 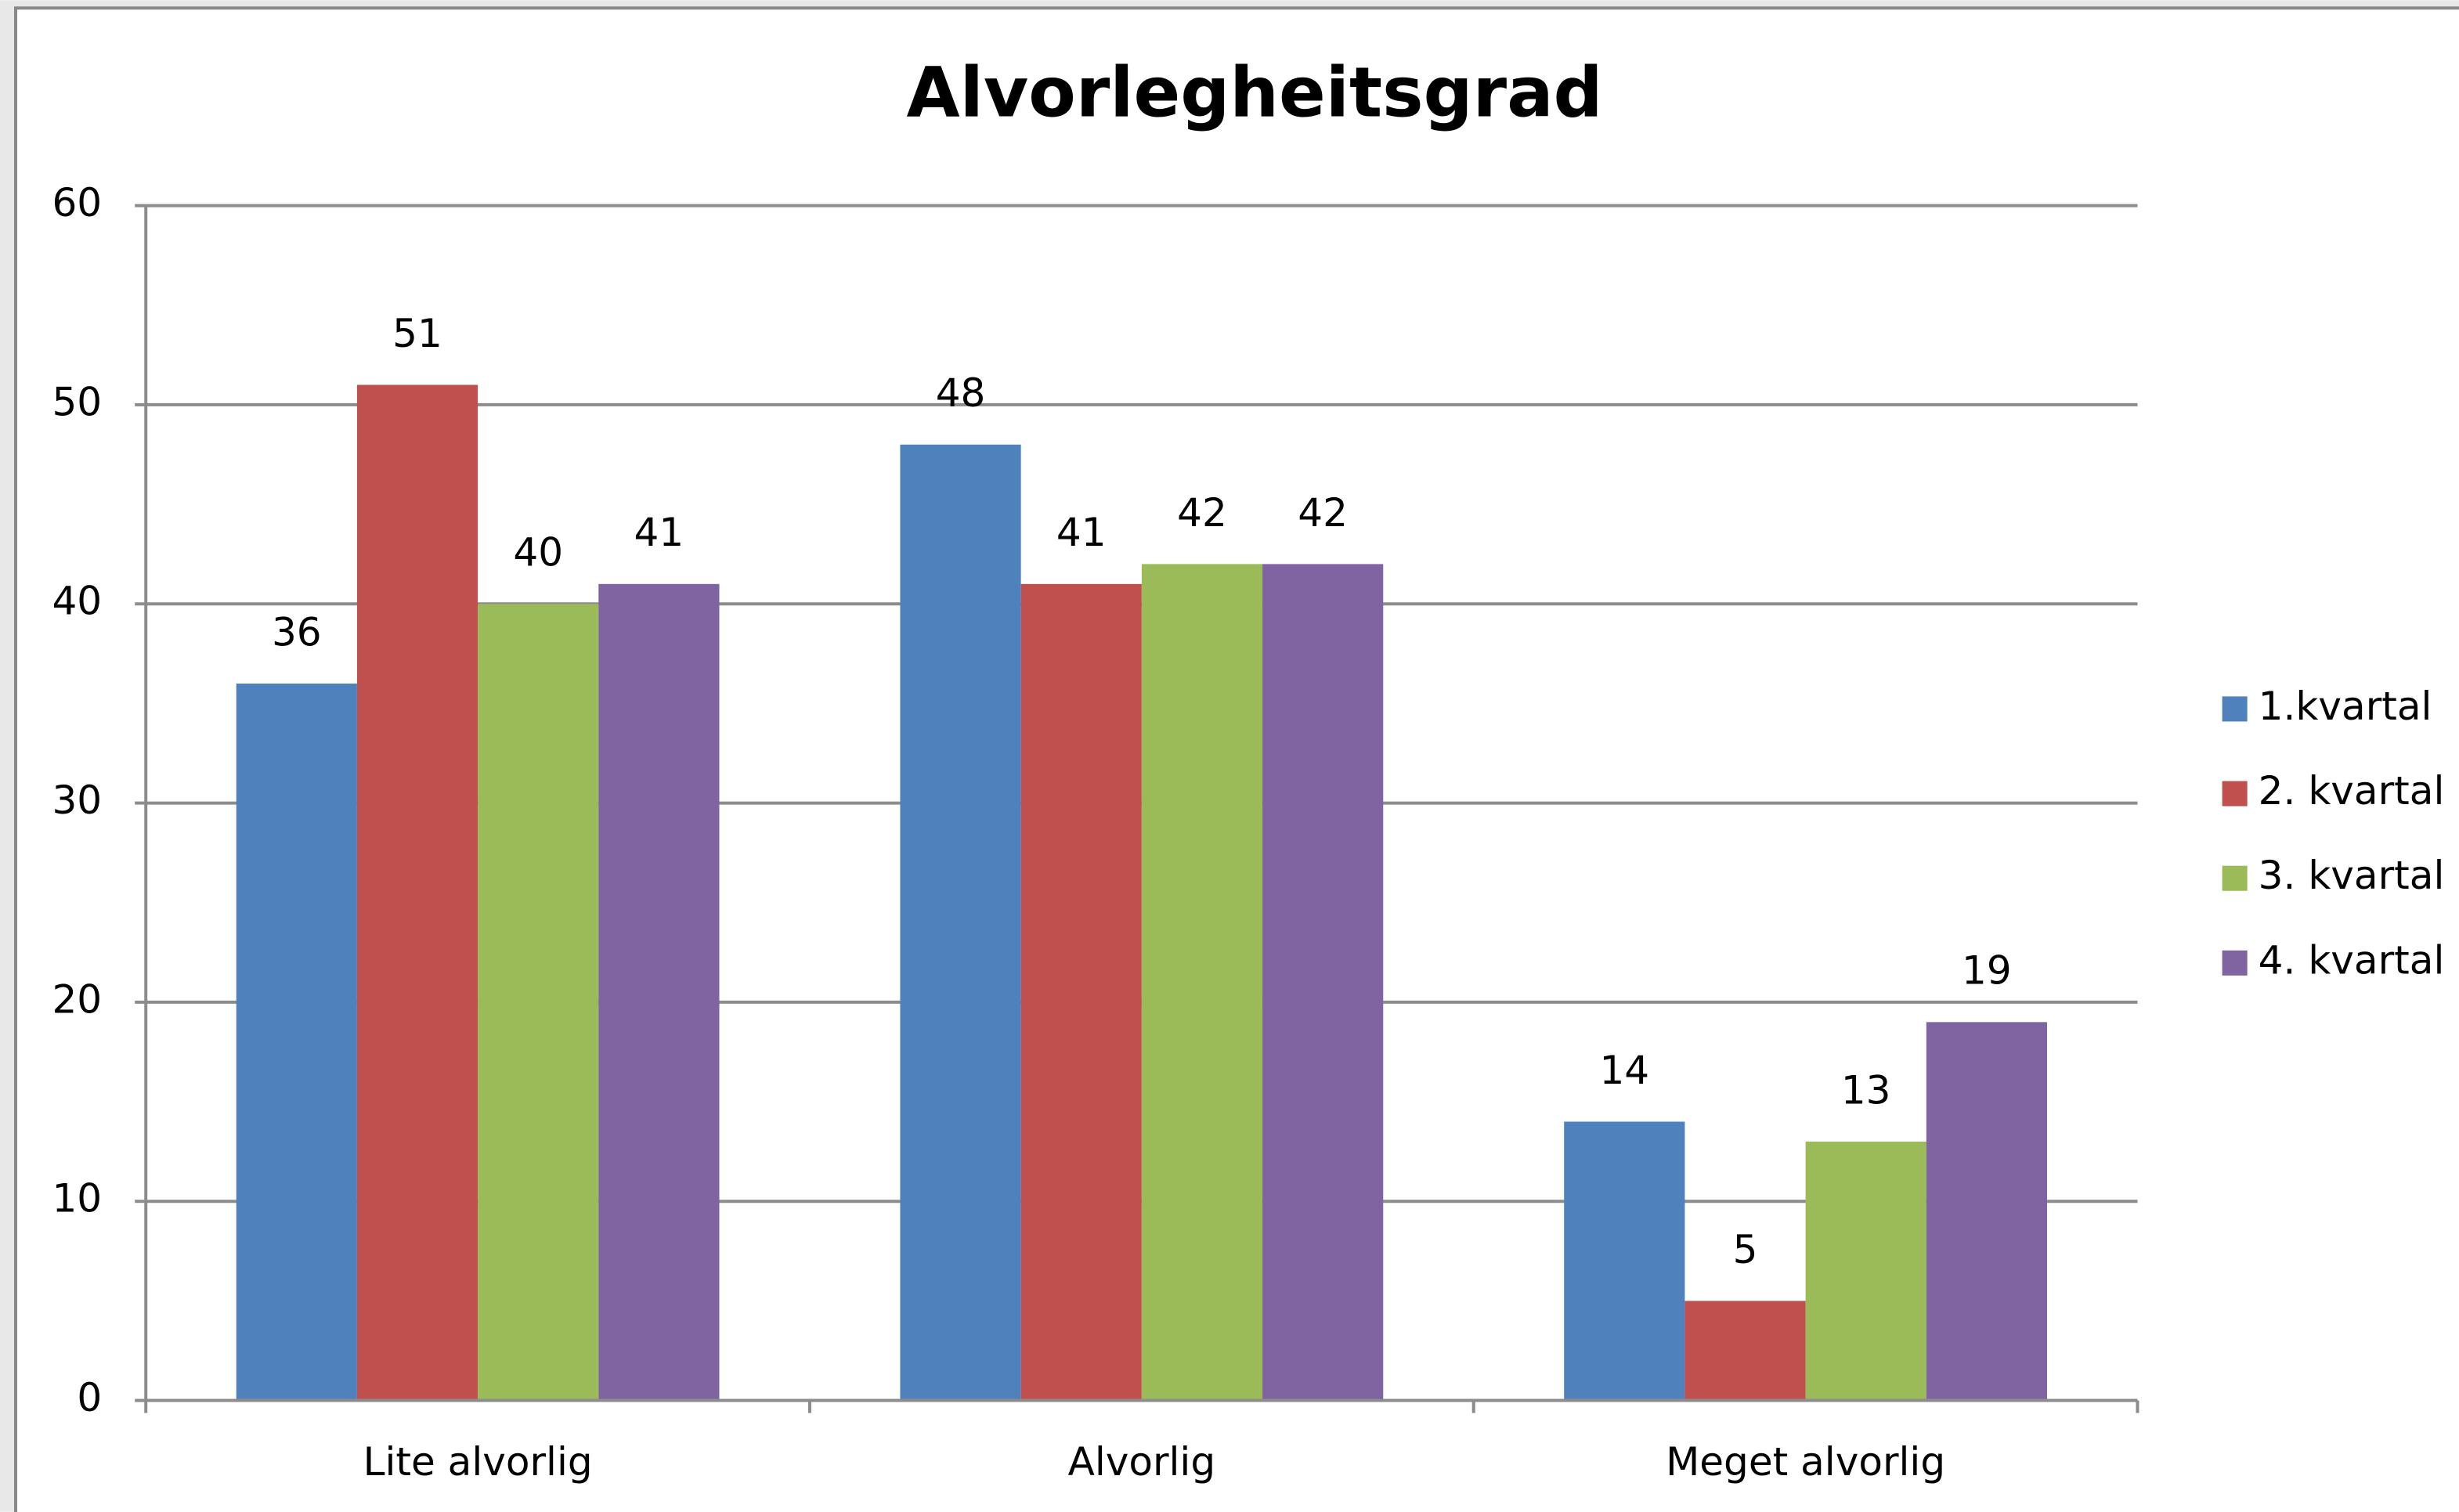 I want to click on data-label: 48, so click(x=961, y=393).